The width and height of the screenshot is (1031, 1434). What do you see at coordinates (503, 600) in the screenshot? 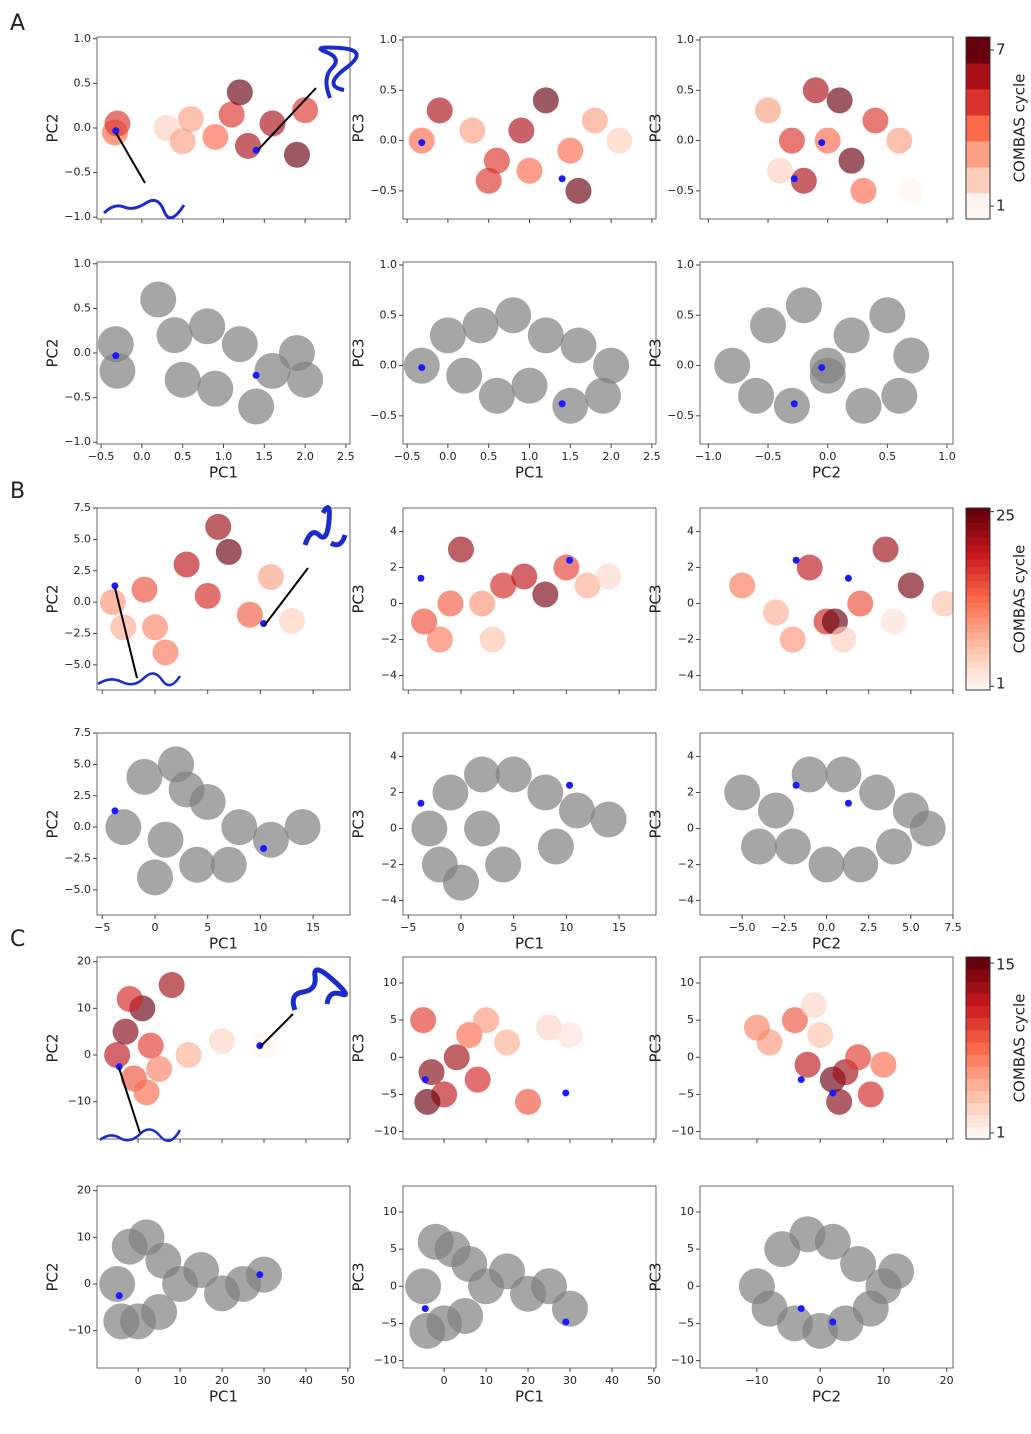
I see `panel: −4 −2 0 2 4 PC3` at bounding box center [503, 600].